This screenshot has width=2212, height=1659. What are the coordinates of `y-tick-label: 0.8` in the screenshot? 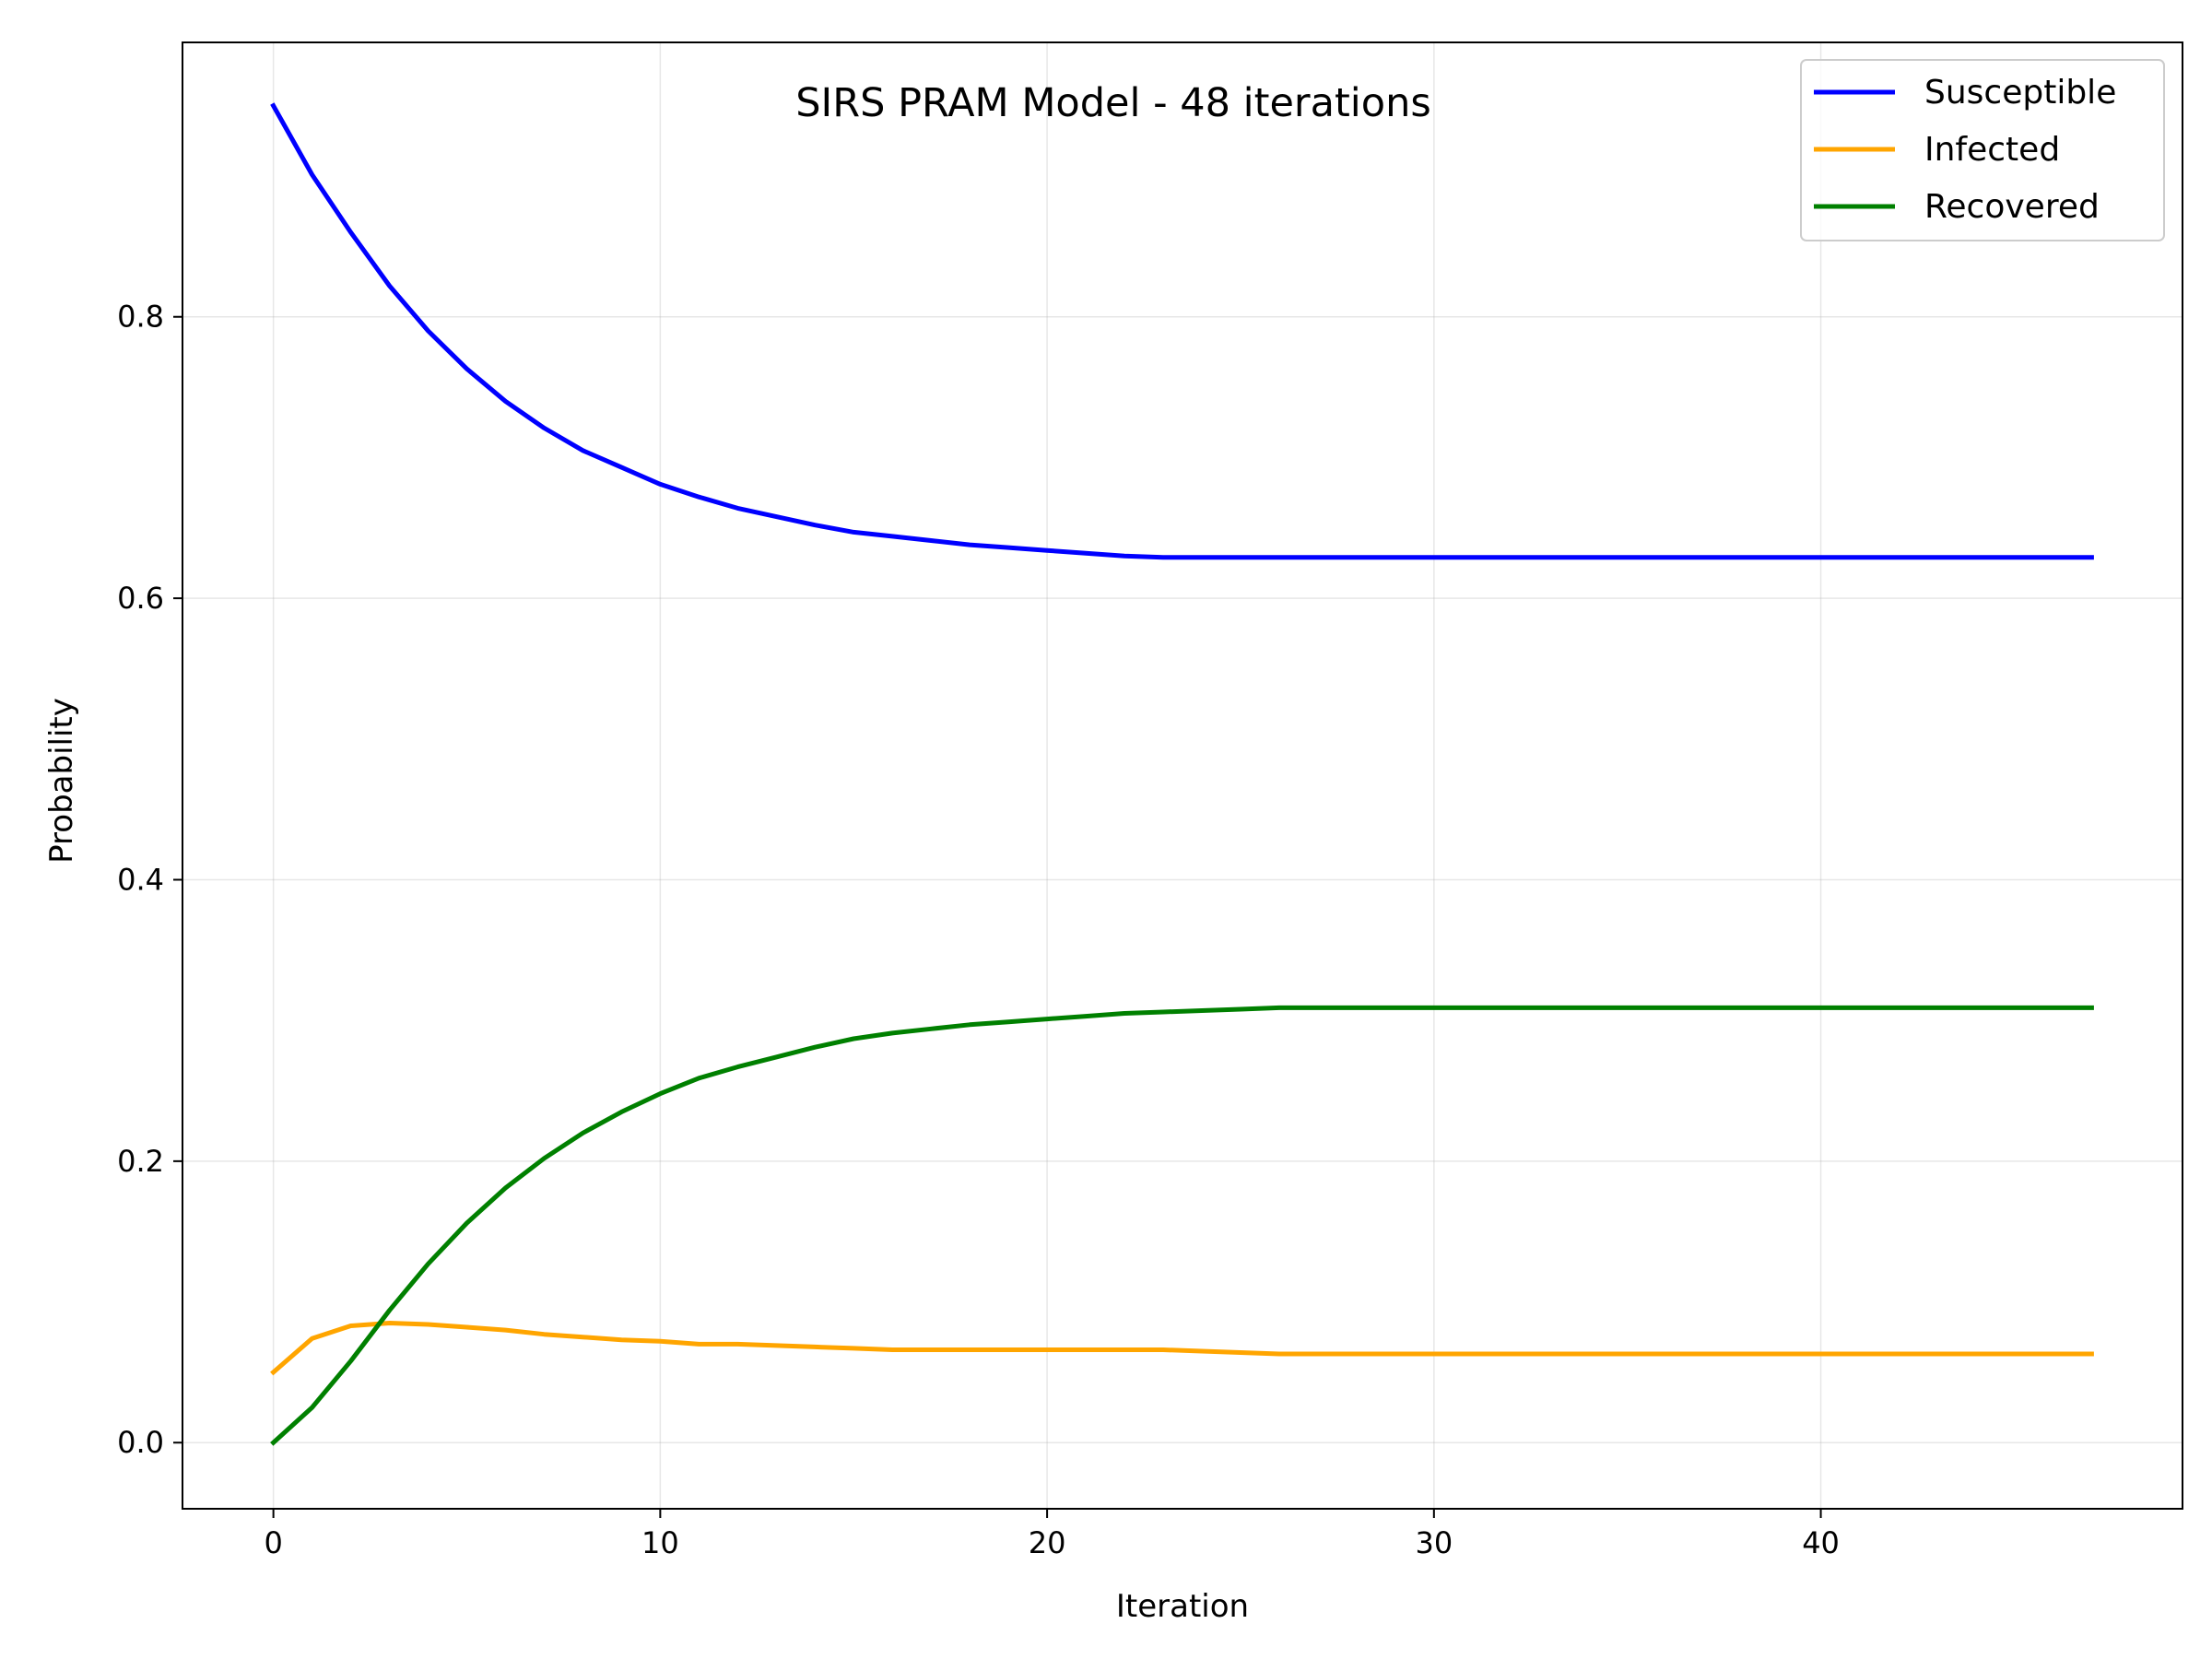 It's located at (140, 317).